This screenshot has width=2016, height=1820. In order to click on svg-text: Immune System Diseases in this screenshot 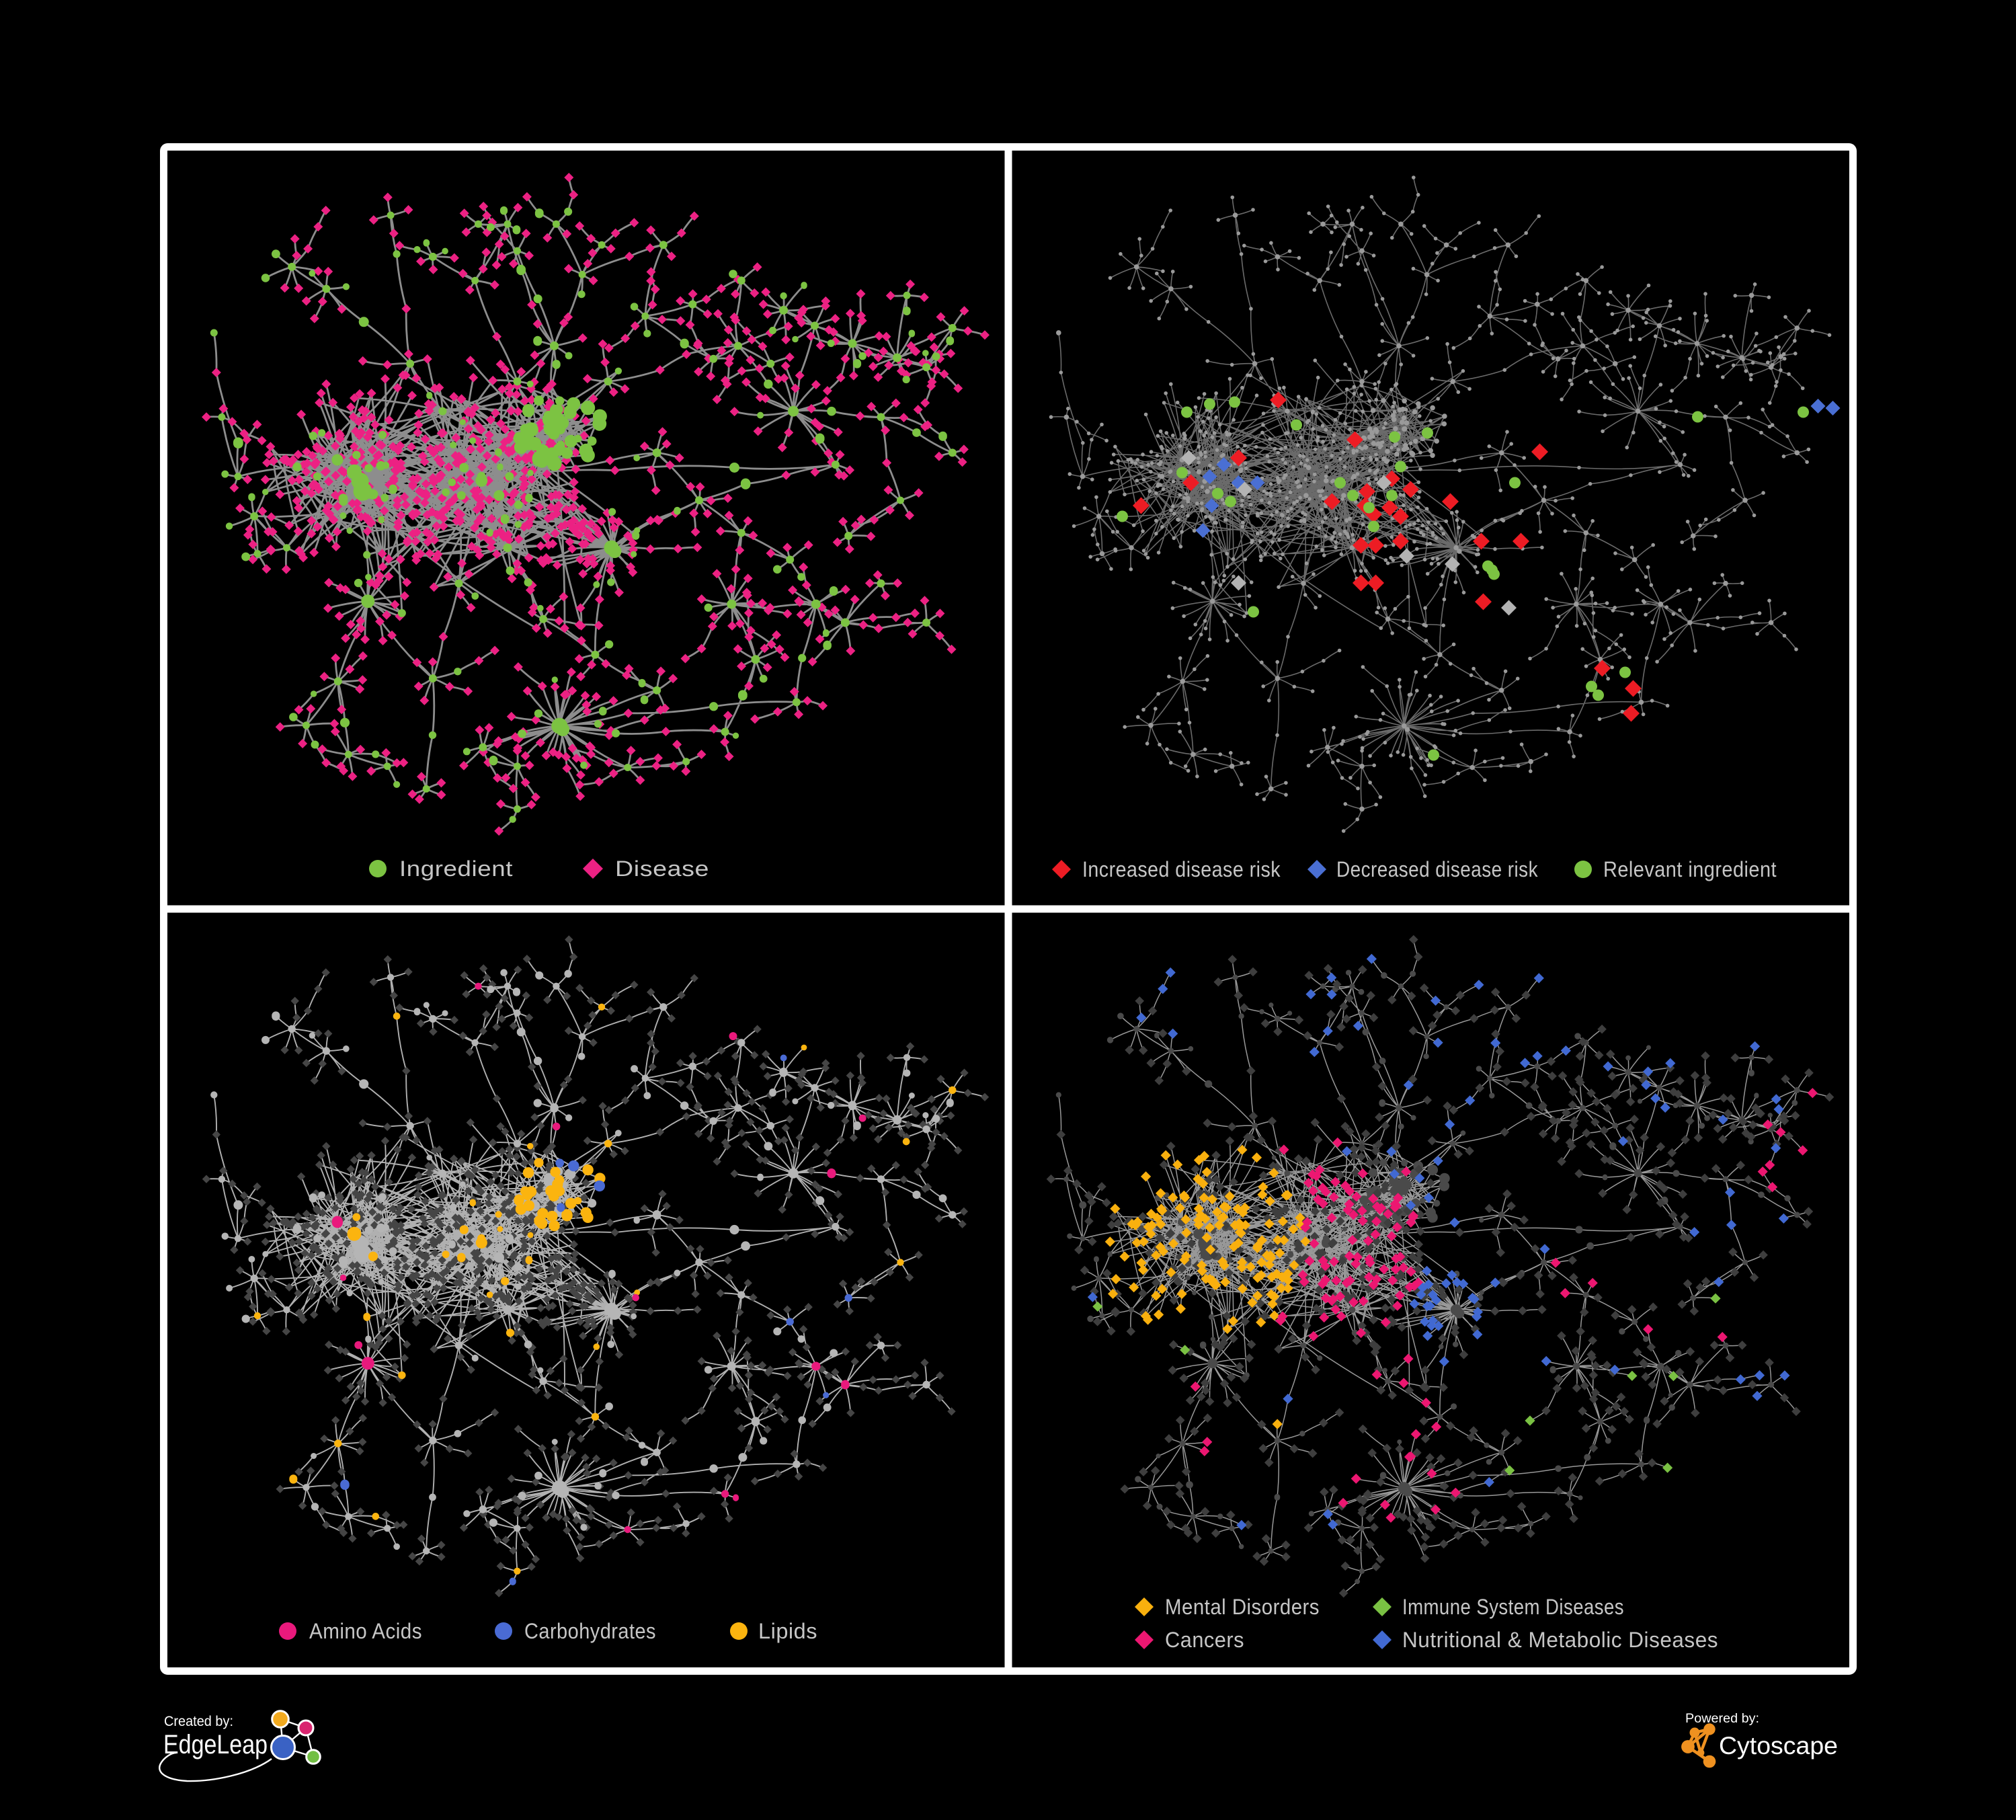, I will do `click(1513, 1607)`.